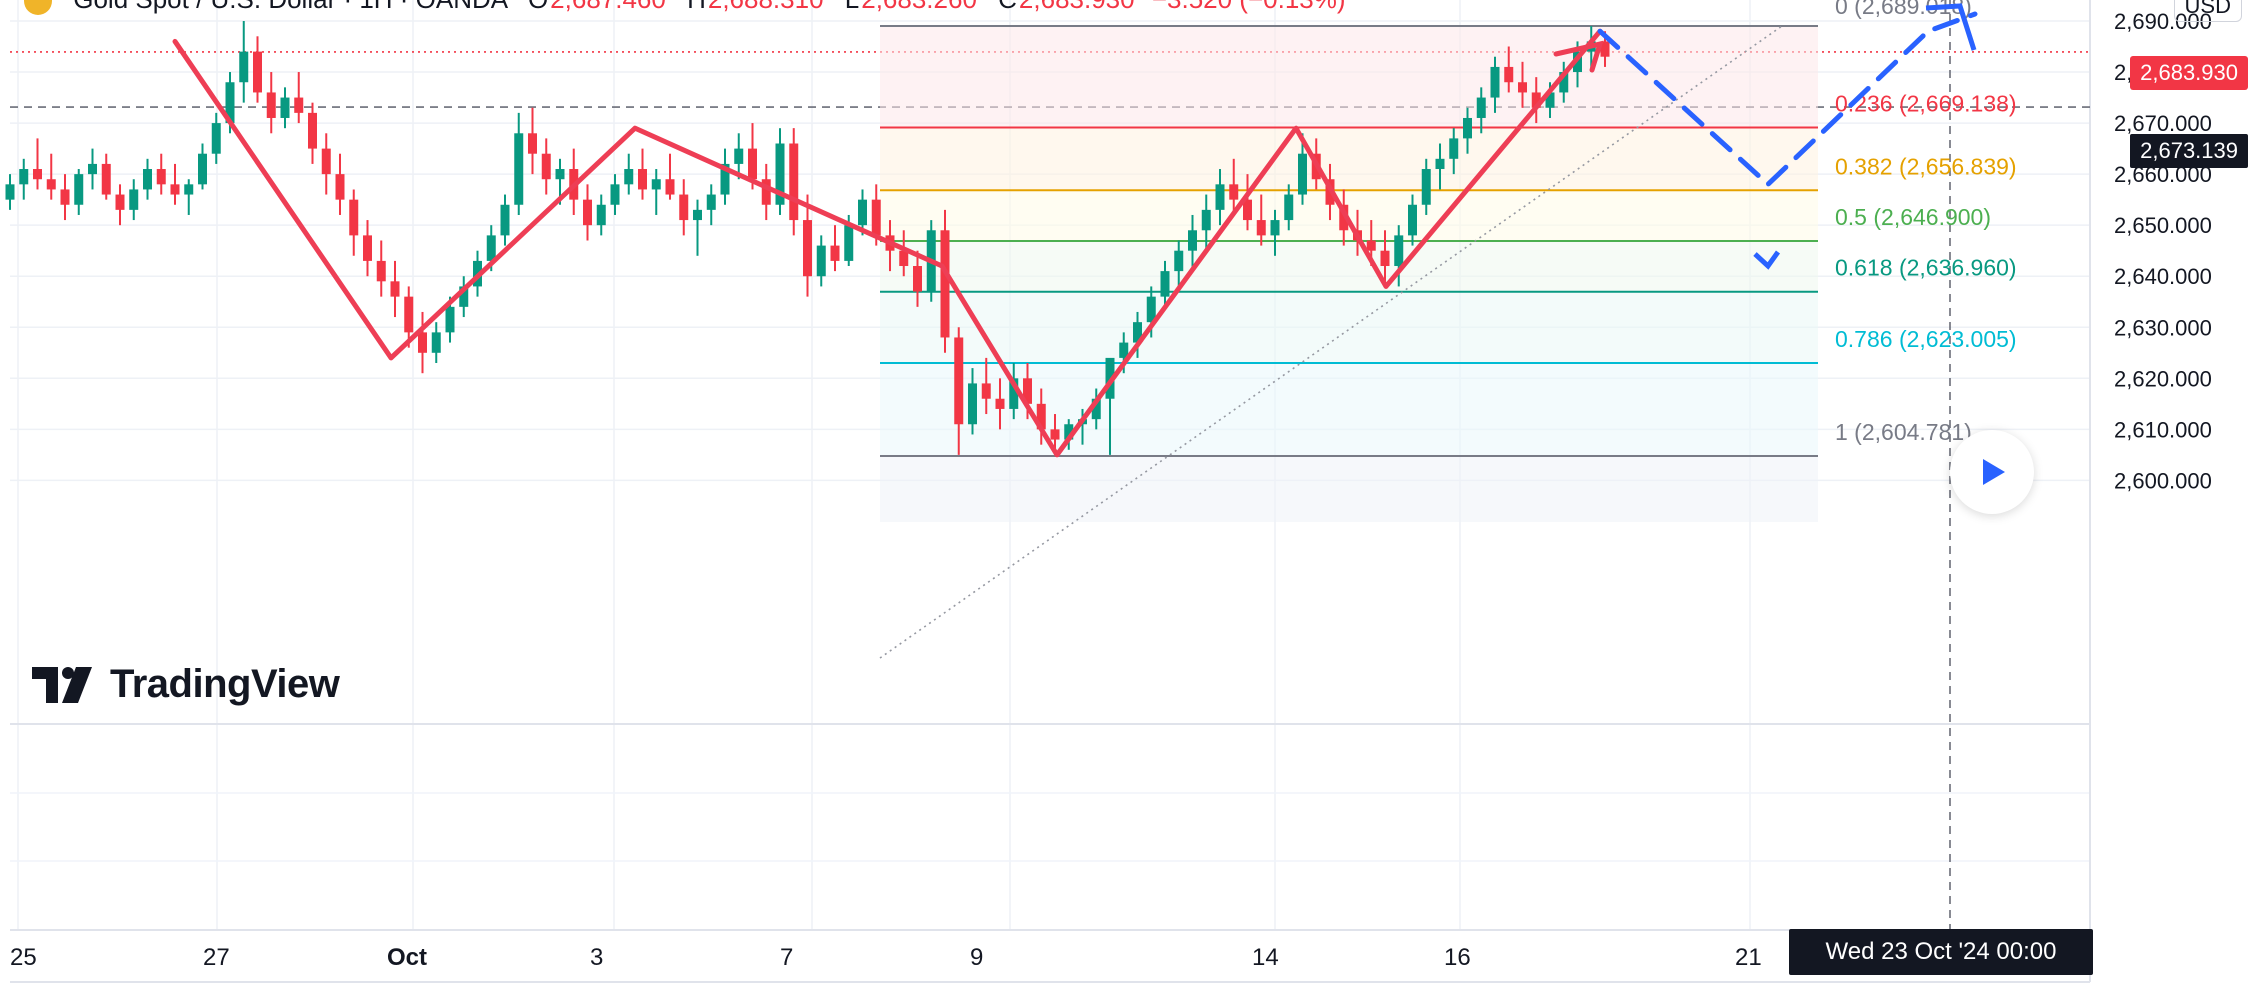 This screenshot has width=2264, height=1002. I want to click on play-icon, so click(1994, 472).